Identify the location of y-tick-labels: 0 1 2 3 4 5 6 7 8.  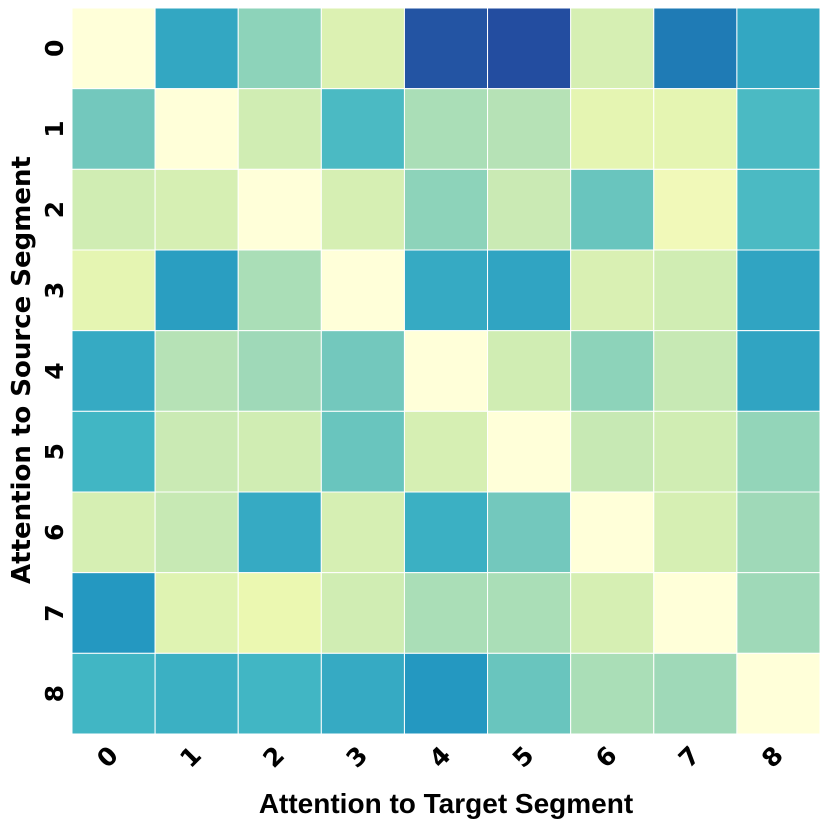
(54, 371).